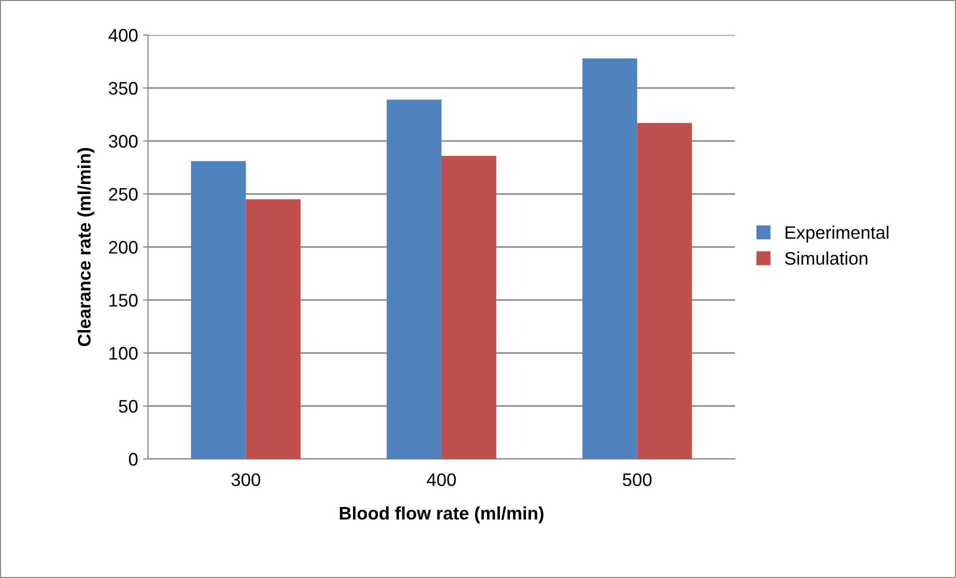 Image resolution: width=956 pixels, height=578 pixels. Describe the element at coordinates (128, 406) in the screenshot. I see `y-tick-label: 50` at that location.